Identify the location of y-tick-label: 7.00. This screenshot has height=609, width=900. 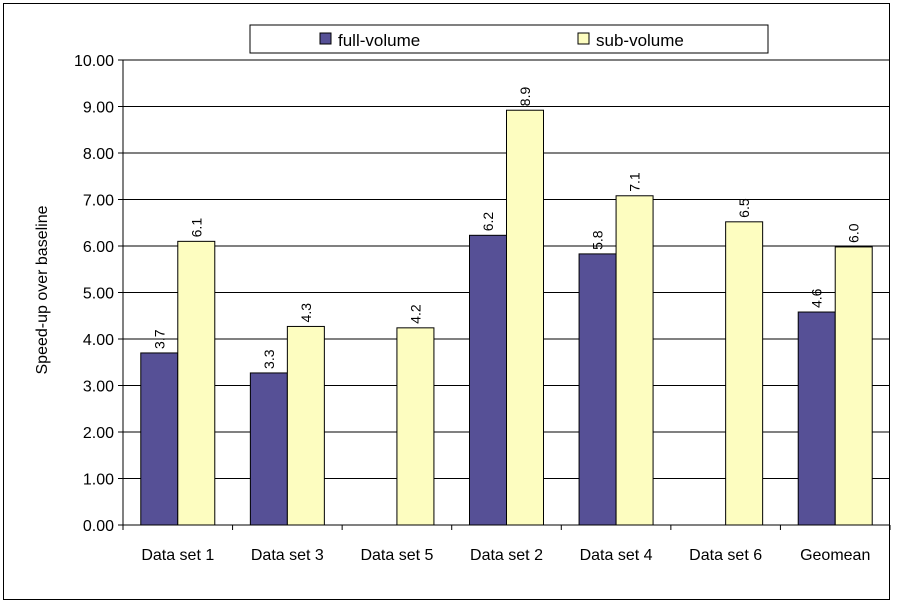
(98, 201).